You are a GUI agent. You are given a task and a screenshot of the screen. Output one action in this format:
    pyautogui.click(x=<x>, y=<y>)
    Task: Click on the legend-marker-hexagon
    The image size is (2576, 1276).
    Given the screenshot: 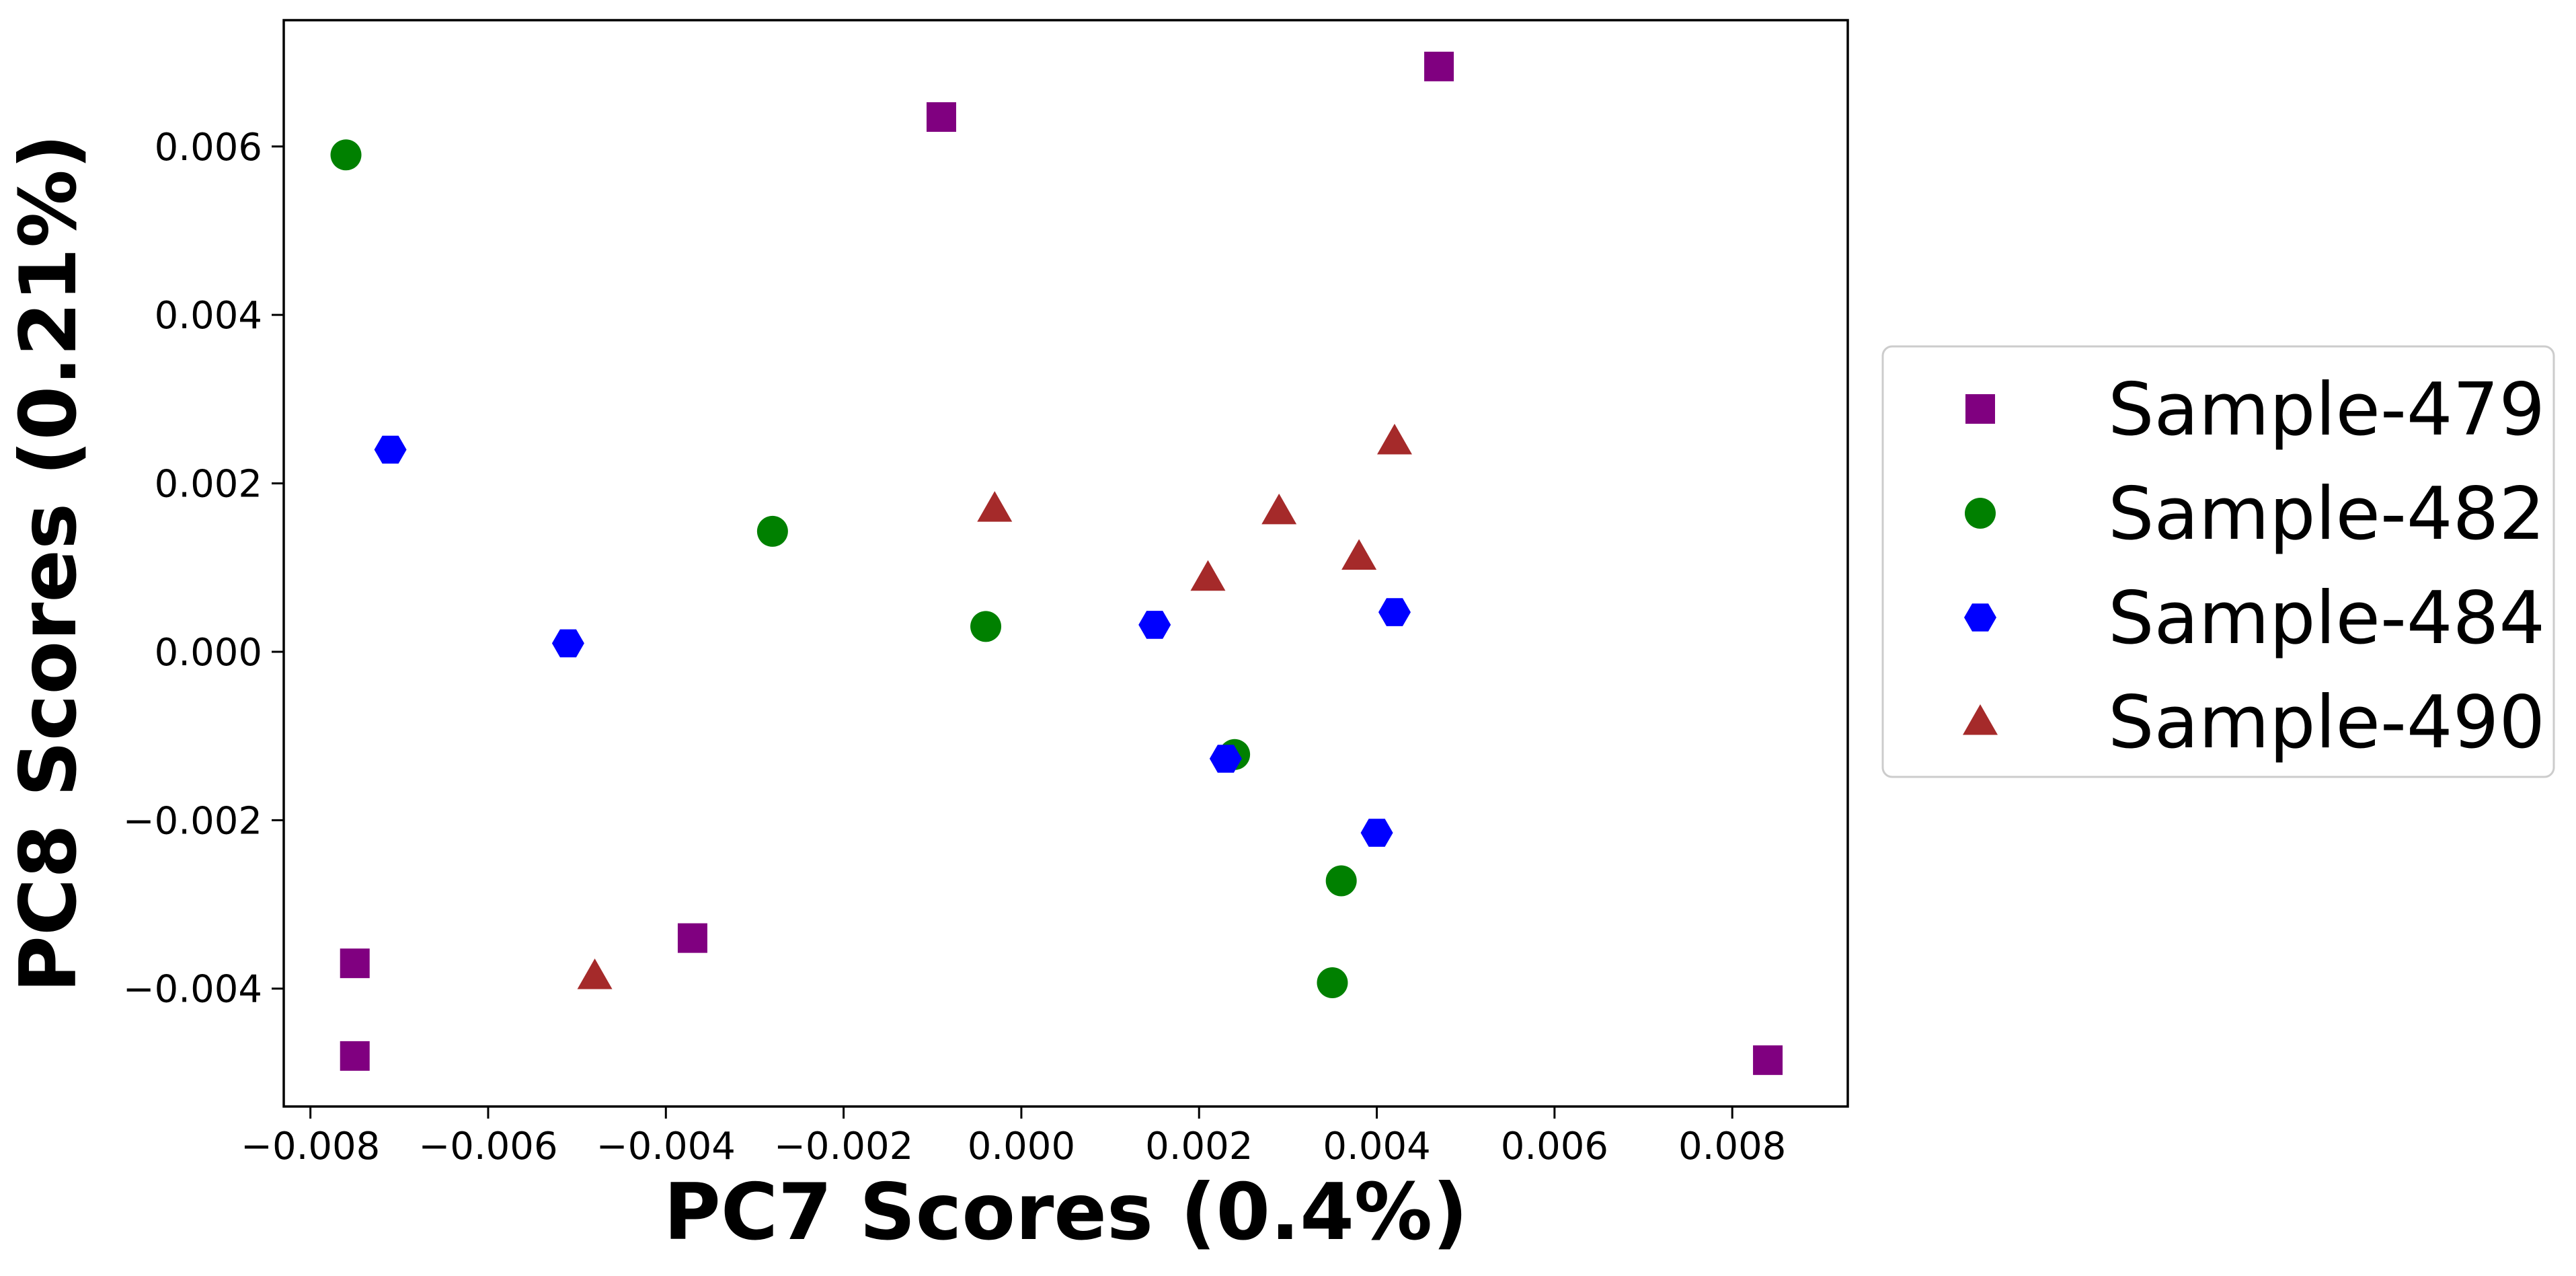 What is the action you would take?
    pyautogui.click(x=1980, y=617)
    